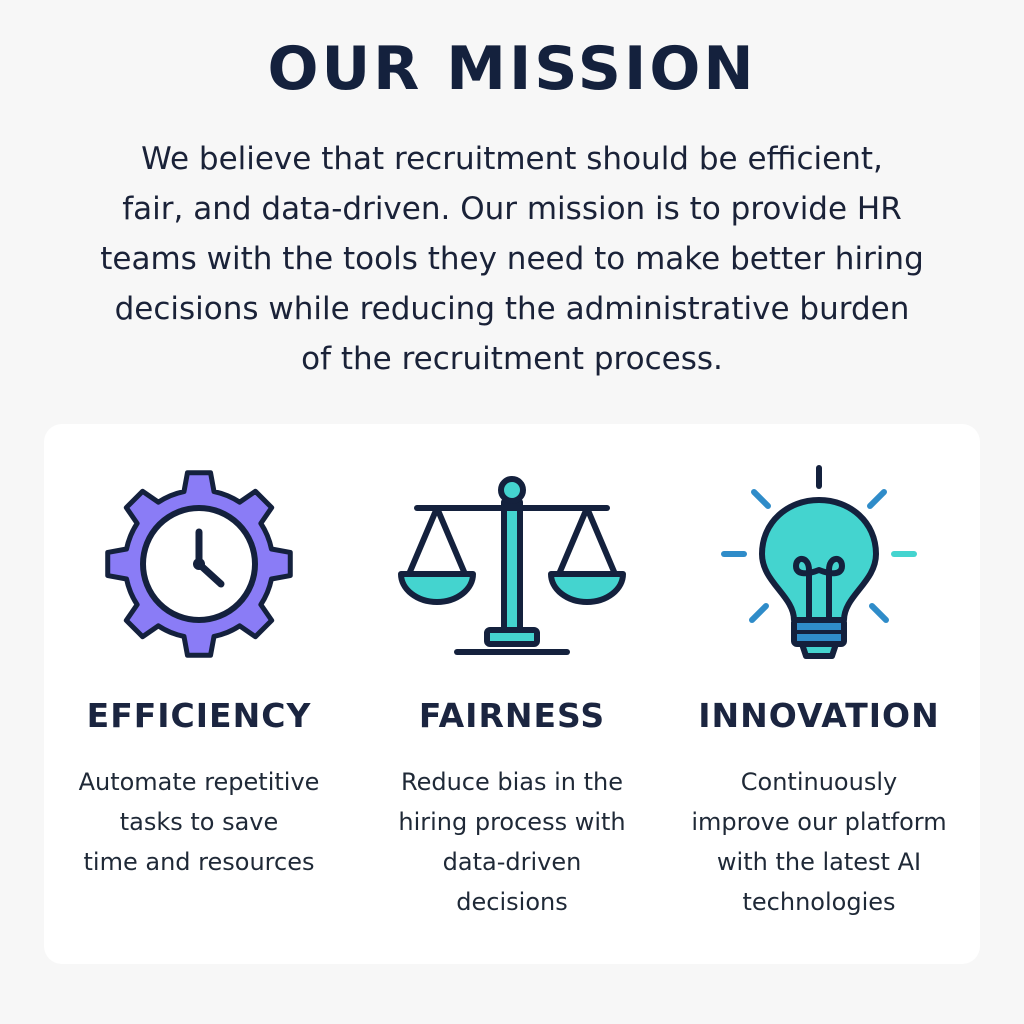 This screenshot has width=1024, height=1024. Describe the element at coordinates (512, 902) in the screenshot. I see `description-line: decisions` at that location.